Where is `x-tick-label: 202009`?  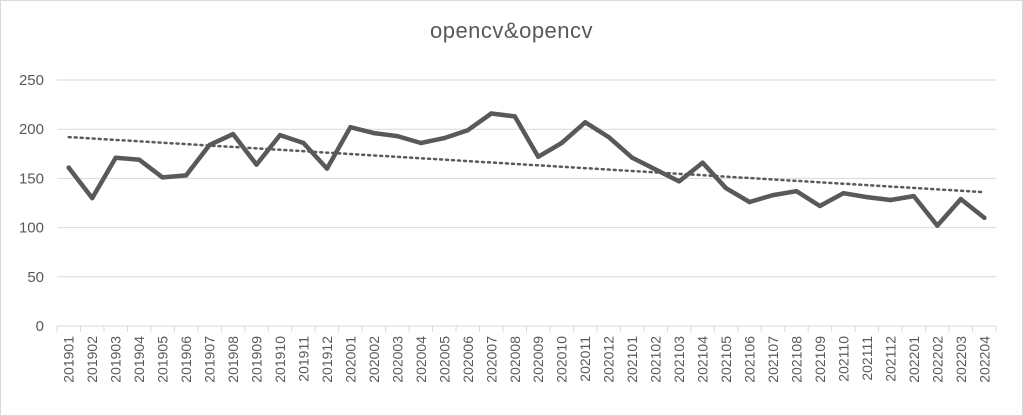 x-tick-label: 202009 is located at coordinates (538, 359).